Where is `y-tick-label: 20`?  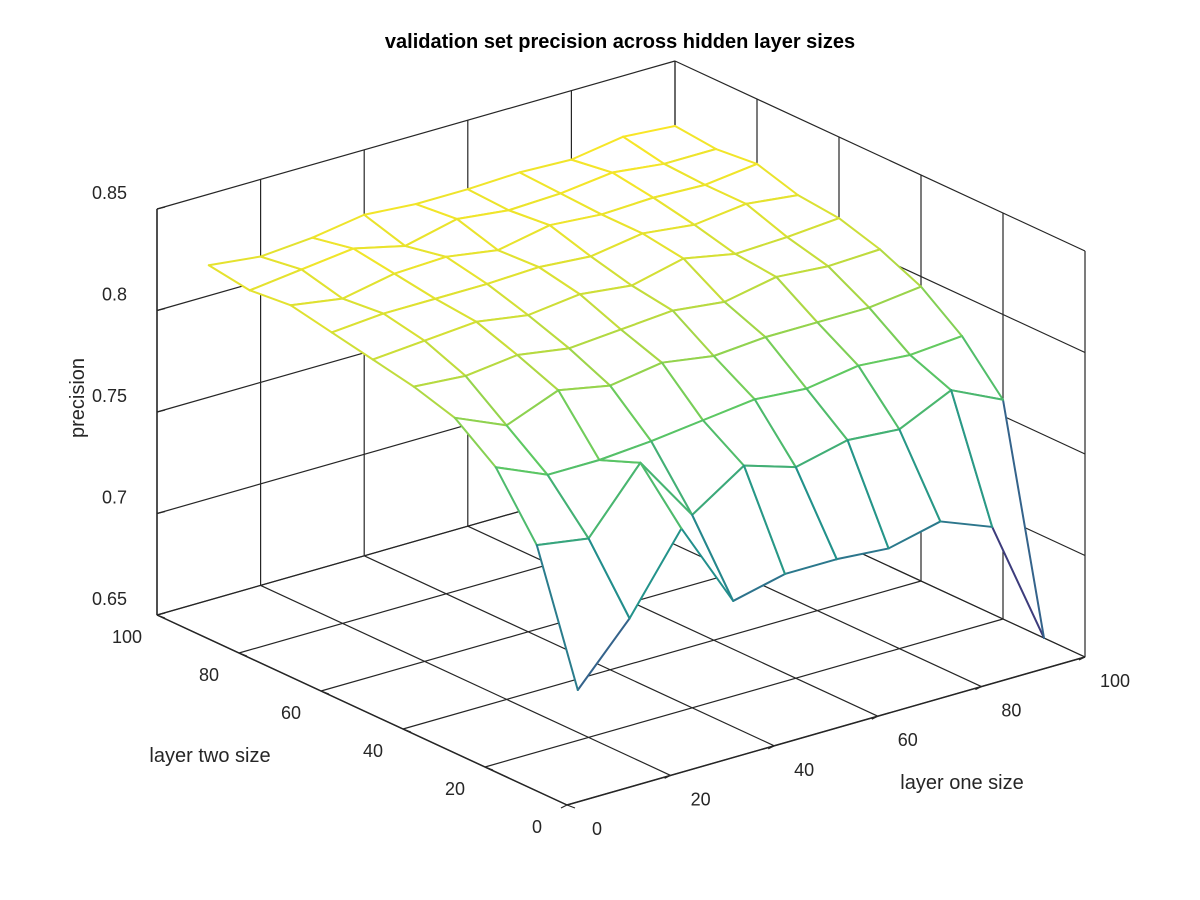
y-tick-label: 20 is located at coordinates (455, 789).